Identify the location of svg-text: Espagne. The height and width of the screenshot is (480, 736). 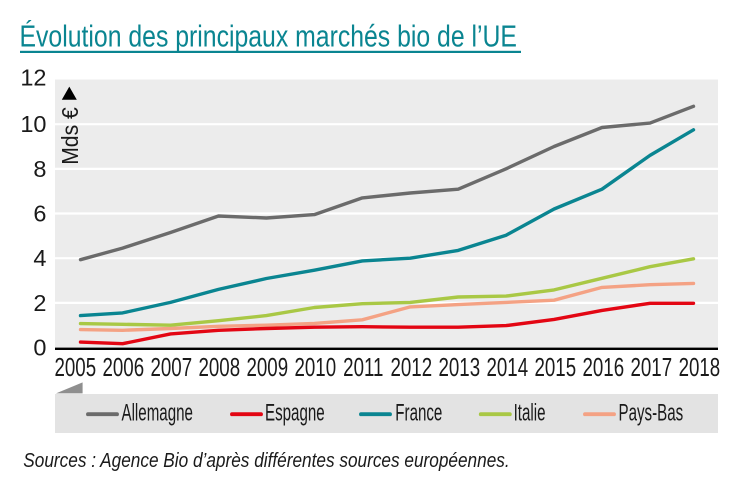
(295, 413).